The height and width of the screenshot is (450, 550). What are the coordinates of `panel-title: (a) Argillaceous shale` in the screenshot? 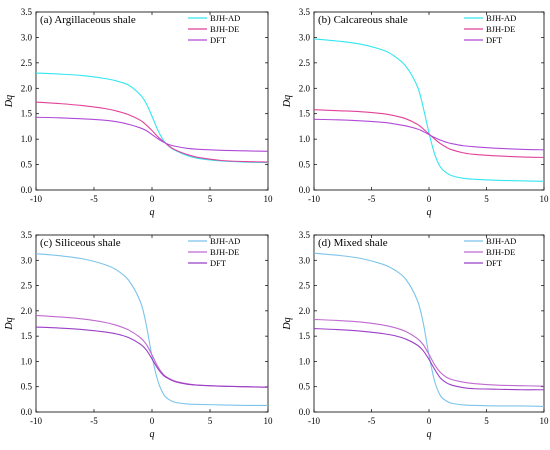 It's located at (88, 20).